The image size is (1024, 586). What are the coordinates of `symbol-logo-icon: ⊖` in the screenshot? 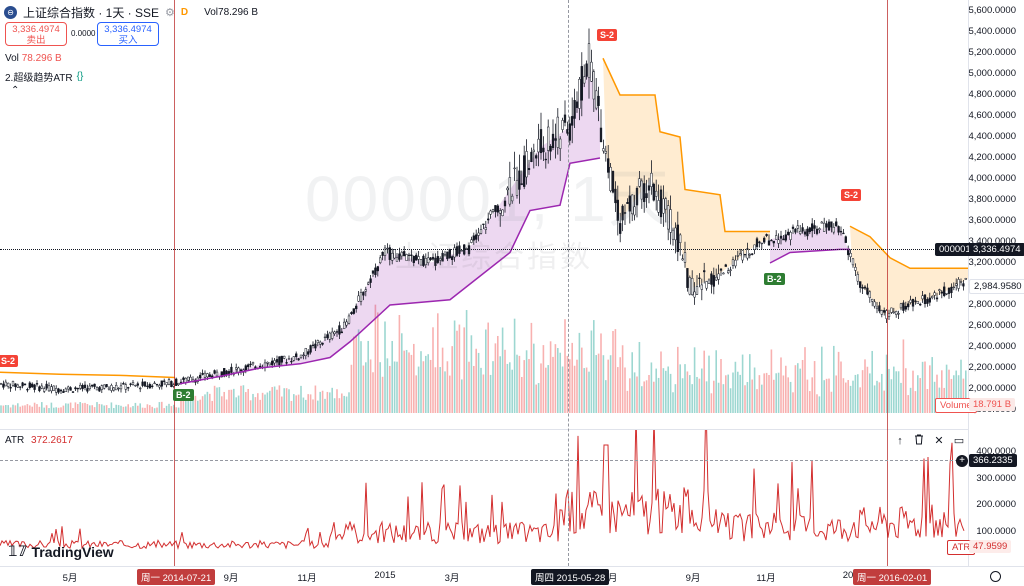 It's located at (10, 12).